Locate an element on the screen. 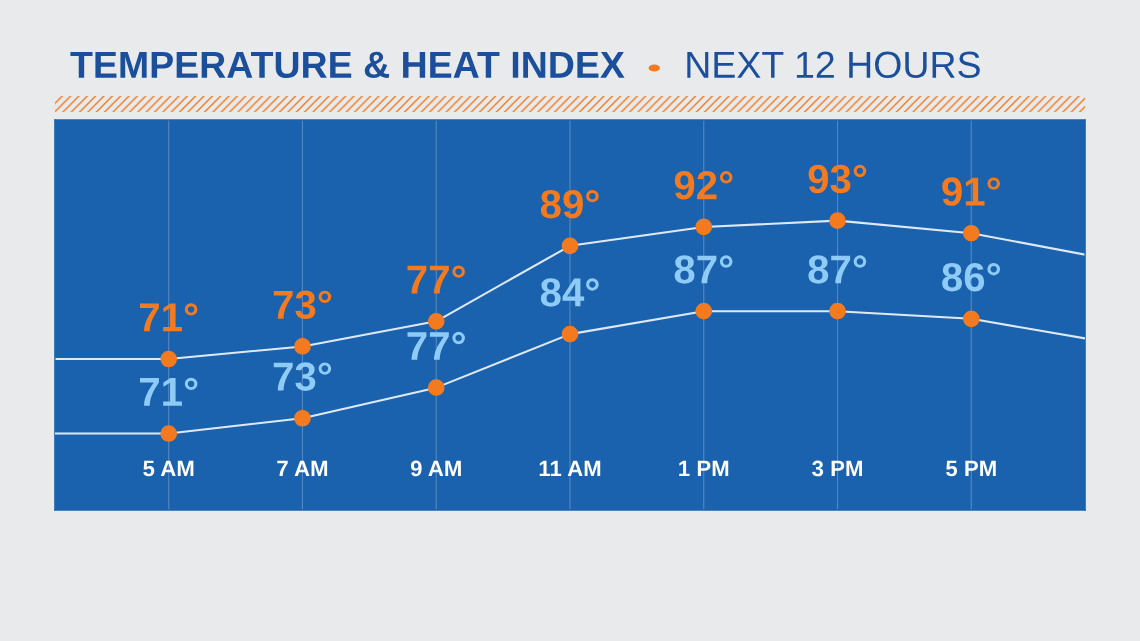 This screenshot has width=1140, height=641. x-tick-label: 1 PM is located at coordinates (704, 468).